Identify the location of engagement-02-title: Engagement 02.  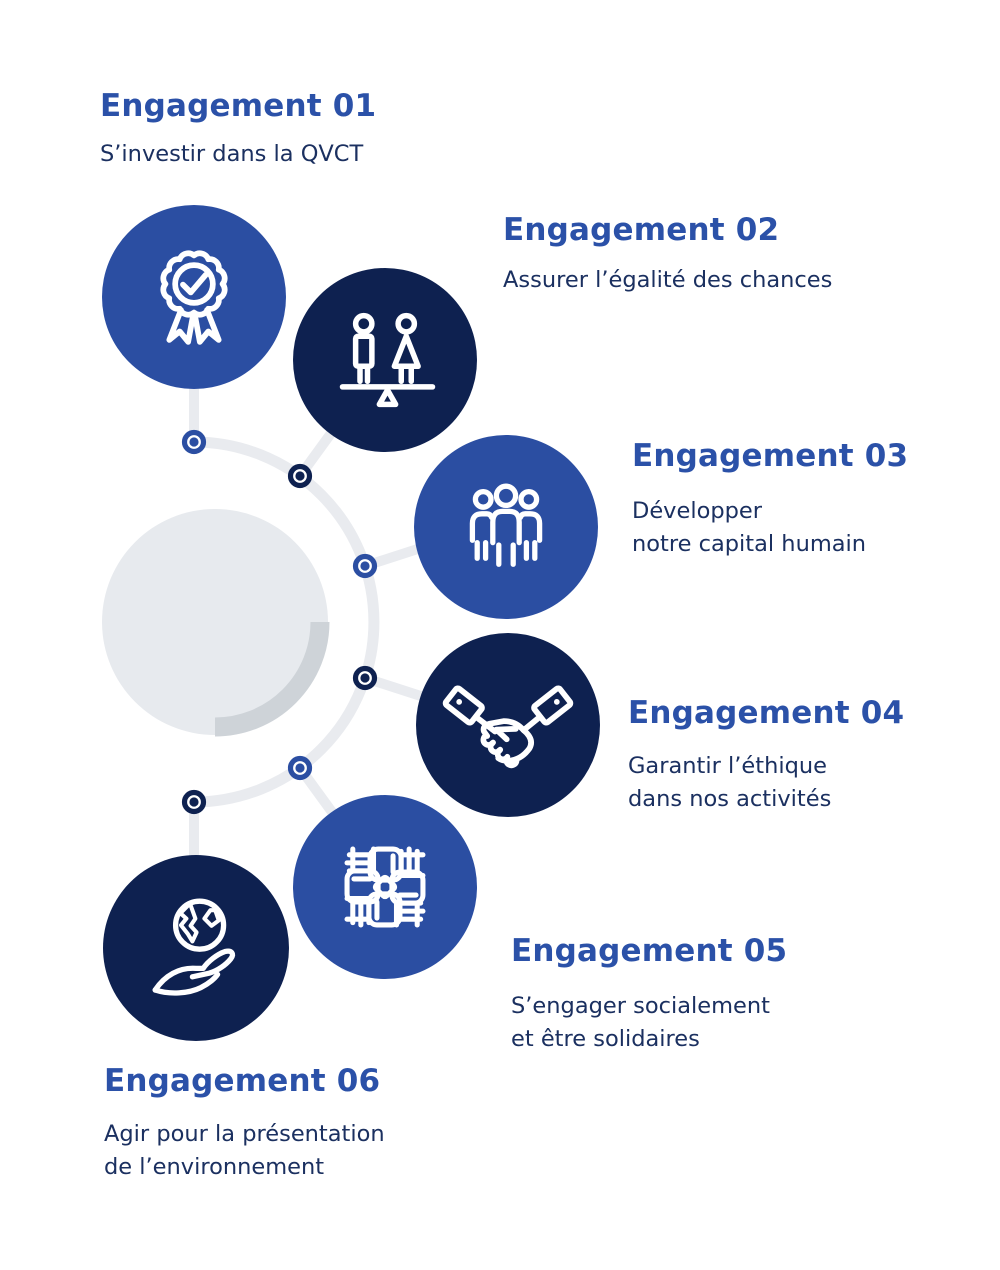
(641, 230).